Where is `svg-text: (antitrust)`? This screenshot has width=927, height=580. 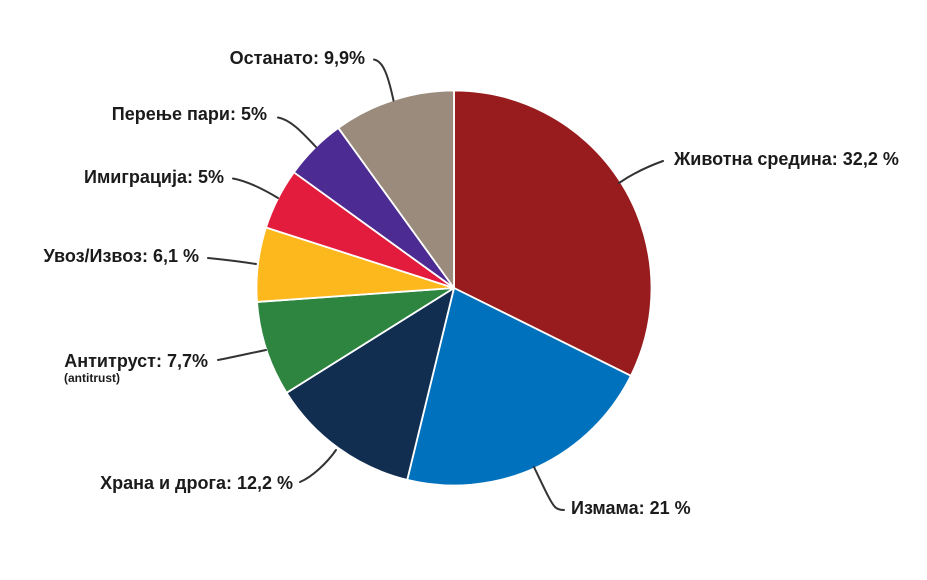 svg-text: (antitrust) is located at coordinates (92, 378).